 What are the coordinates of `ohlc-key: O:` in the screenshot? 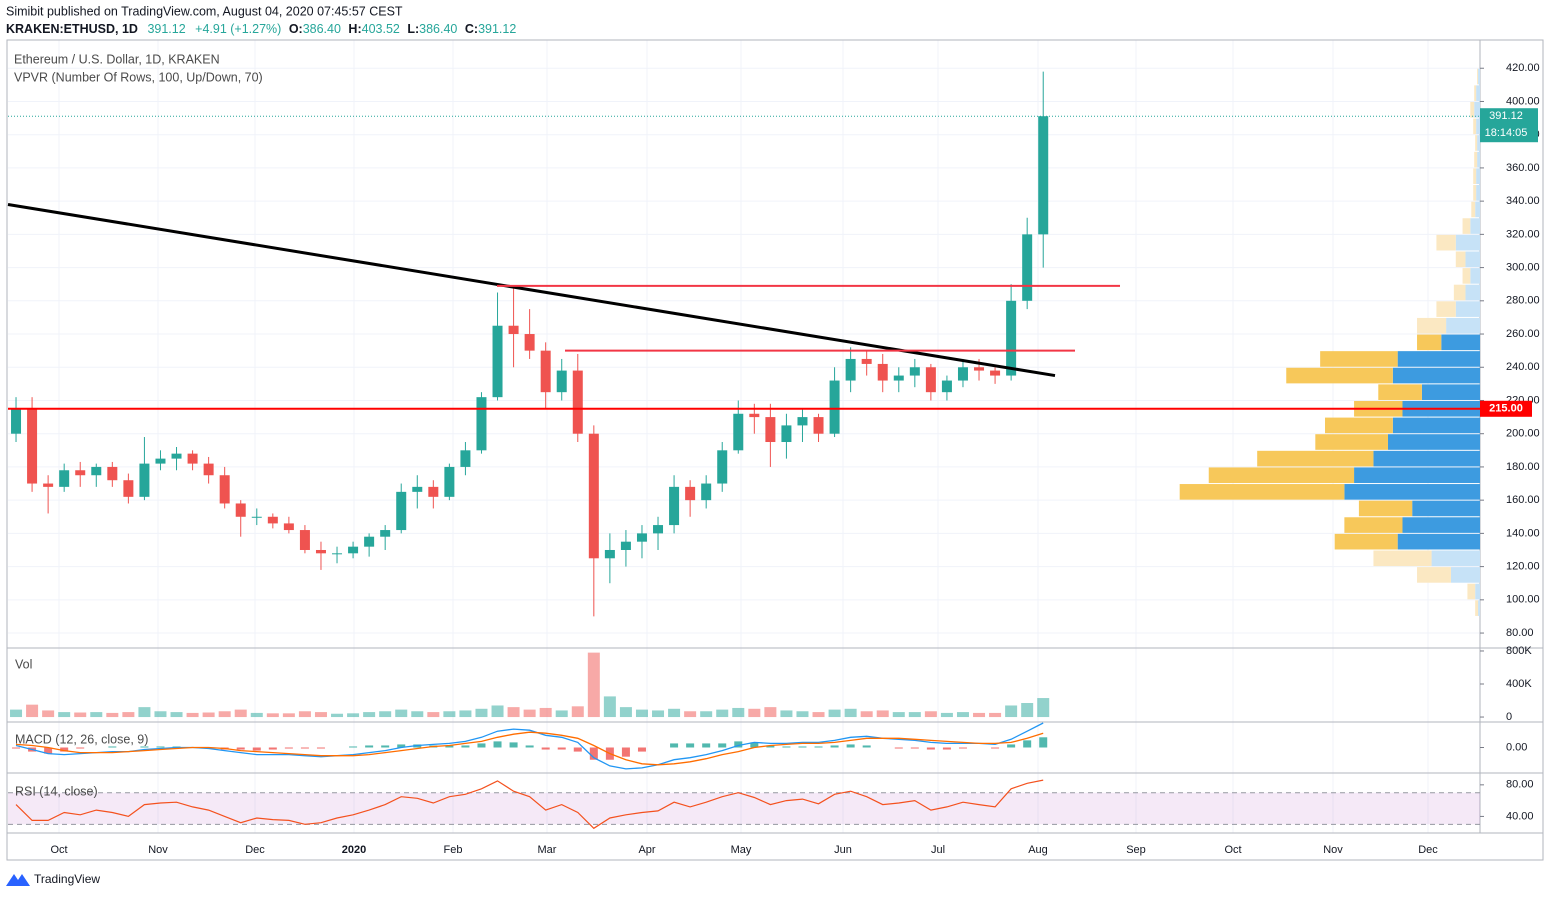 It's located at (296, 29).